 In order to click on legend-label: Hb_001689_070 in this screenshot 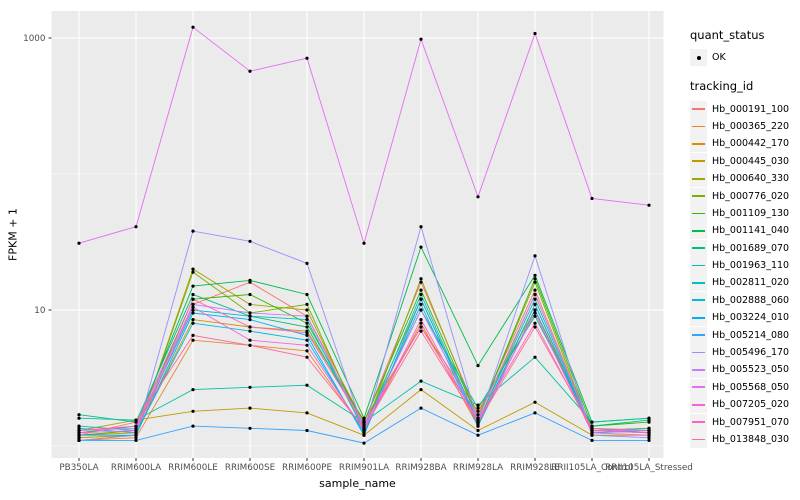, I will do `click(751, 248)`.